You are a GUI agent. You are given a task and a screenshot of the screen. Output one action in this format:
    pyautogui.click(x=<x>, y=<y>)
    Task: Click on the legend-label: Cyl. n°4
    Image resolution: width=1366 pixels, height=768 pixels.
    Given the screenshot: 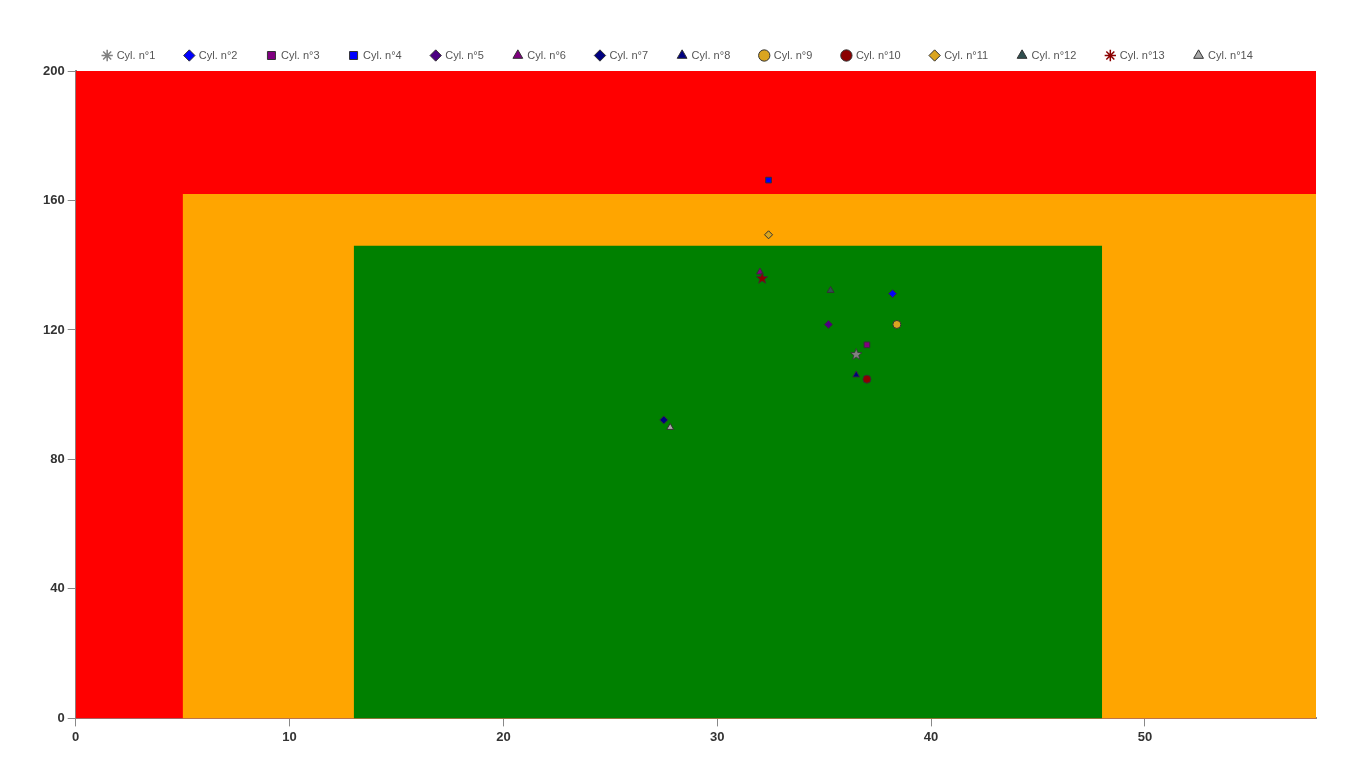 What is the action you would take?
    pyautogui.click(x=382, y=54)
    